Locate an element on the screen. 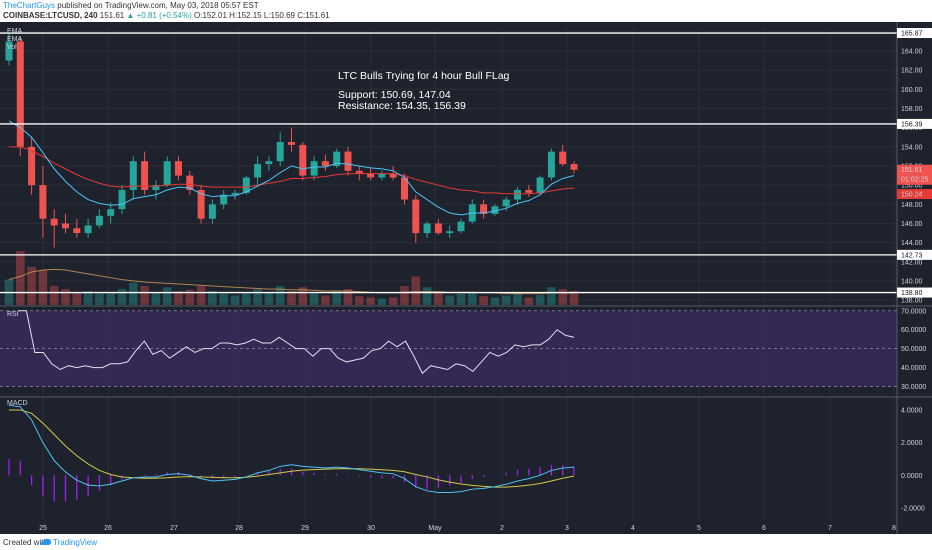  created-with-text: Created with is located at coordinates (25, 542).